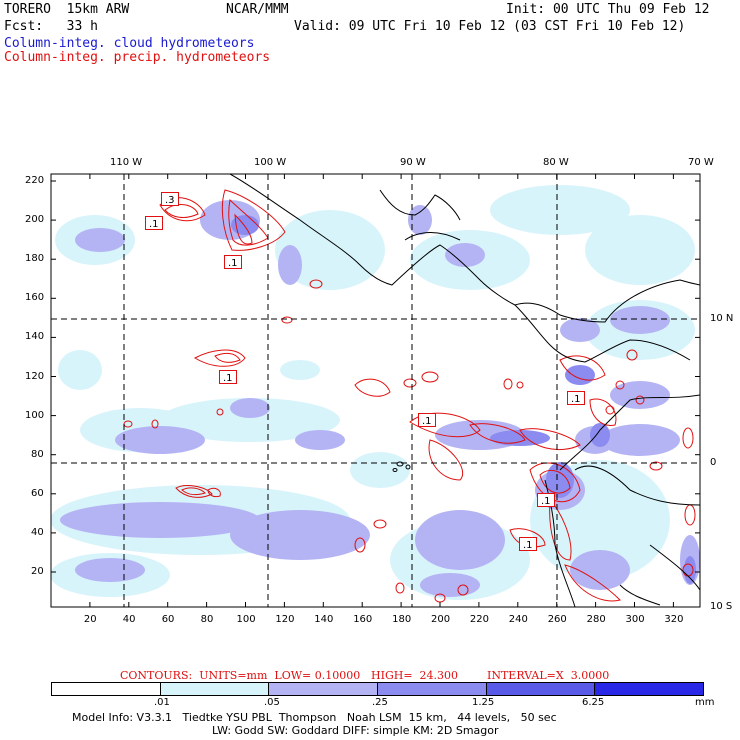 The image size is (740, 740). I want to click on x-tick-label: 220, so click(479, 619).